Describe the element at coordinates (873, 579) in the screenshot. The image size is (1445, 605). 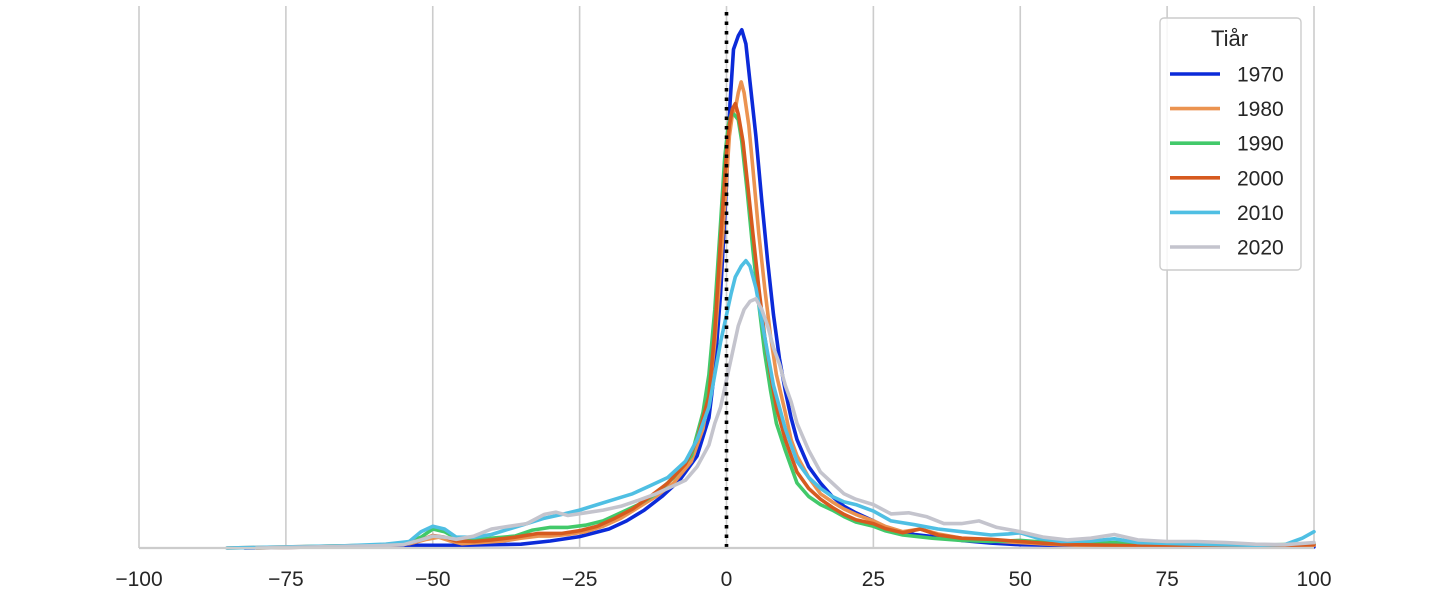
I see `x-tick-label: 25` at that location.